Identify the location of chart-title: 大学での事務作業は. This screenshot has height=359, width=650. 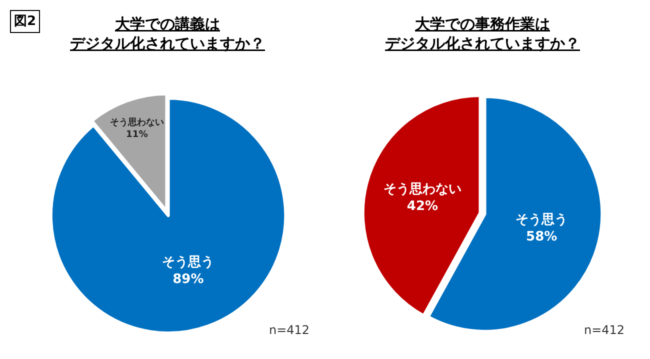
(482, 24).